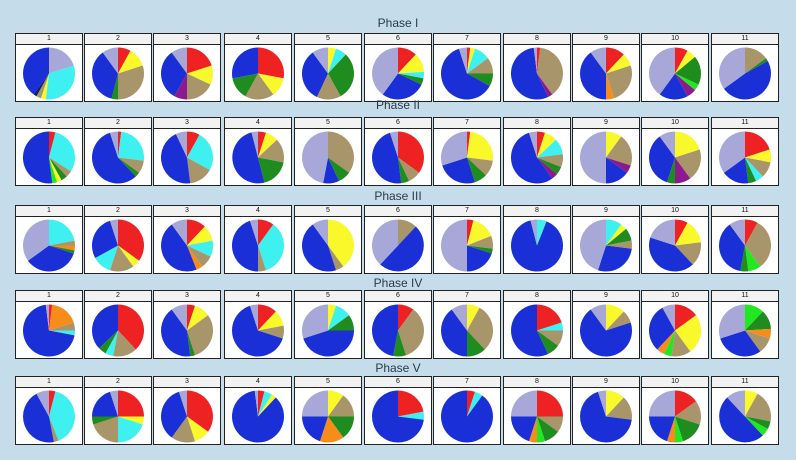  I want to click on pie-panel: 2, so click(118, 67).